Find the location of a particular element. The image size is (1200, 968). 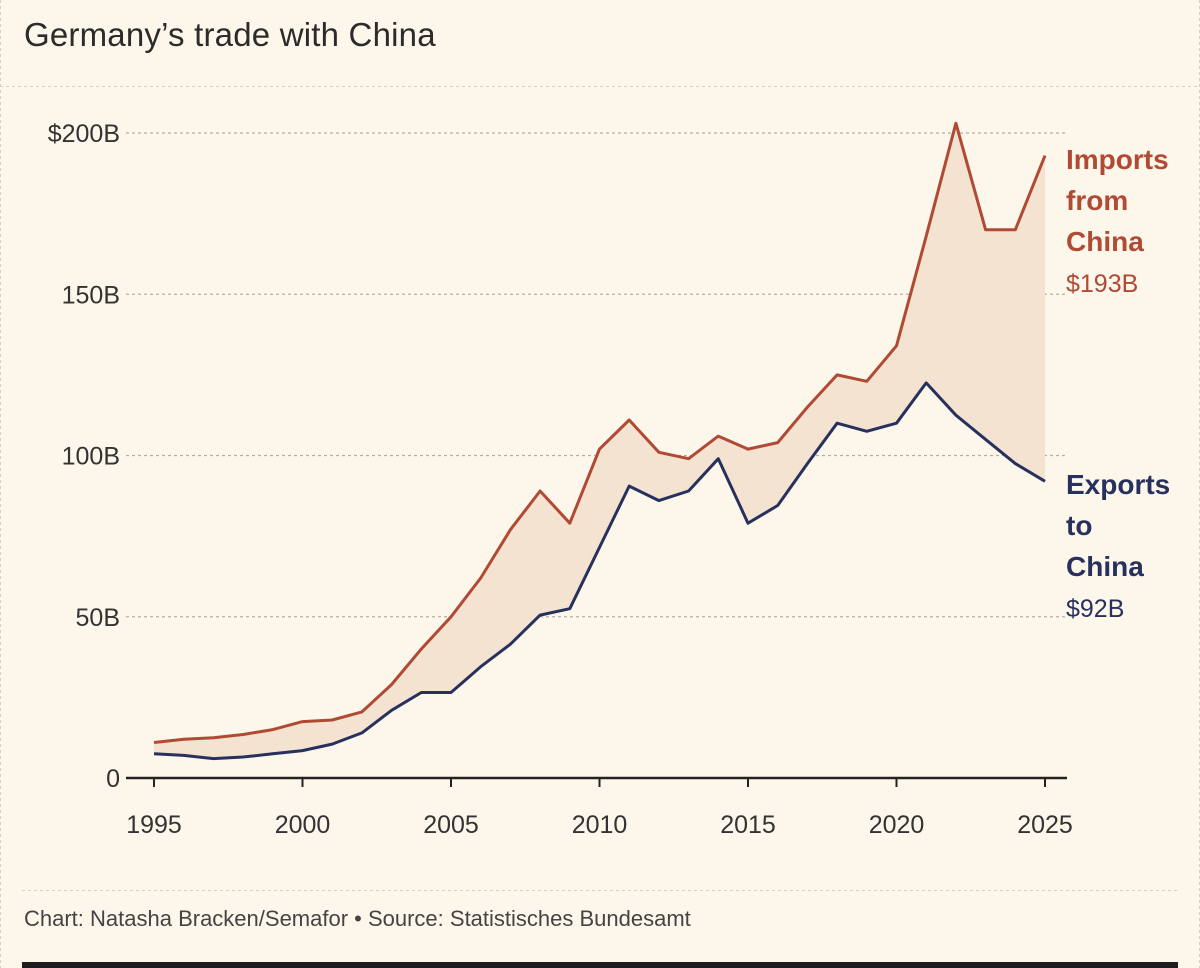

y-tick-label-50: 50B is located at coordinates (98, 618).